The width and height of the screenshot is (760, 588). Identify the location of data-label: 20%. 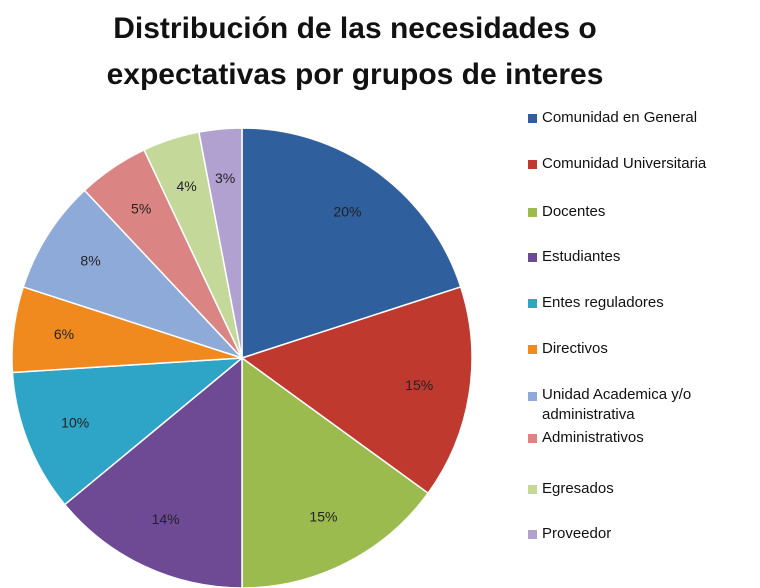
(347, 212).